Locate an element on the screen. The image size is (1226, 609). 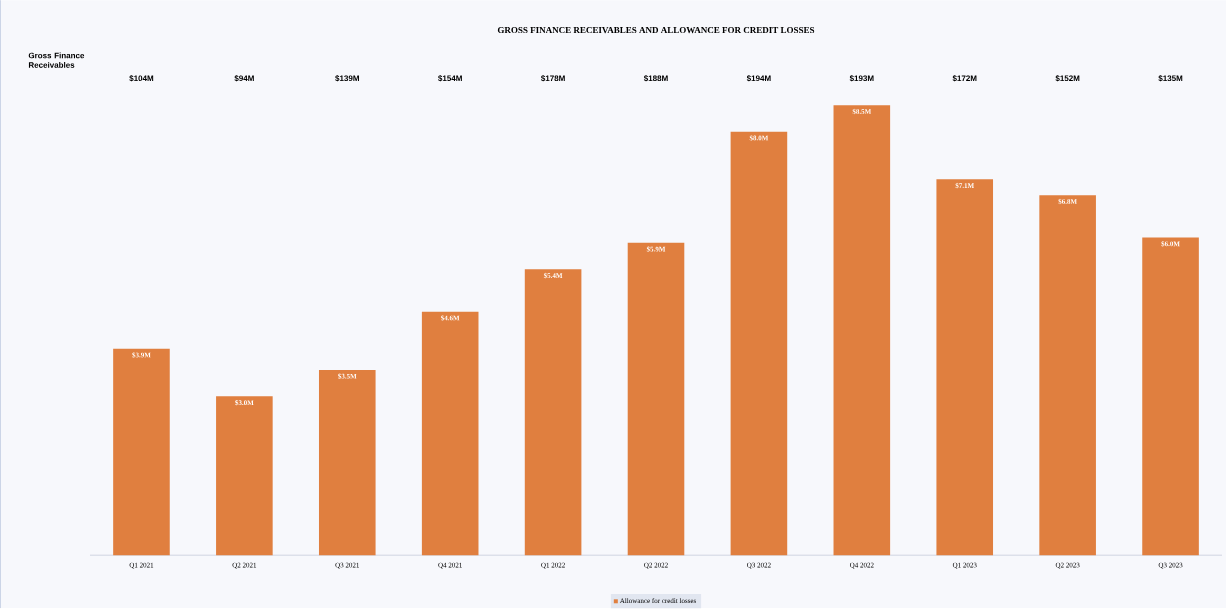
text: Gross Finance Receivables is located at coordinates (56, 60).